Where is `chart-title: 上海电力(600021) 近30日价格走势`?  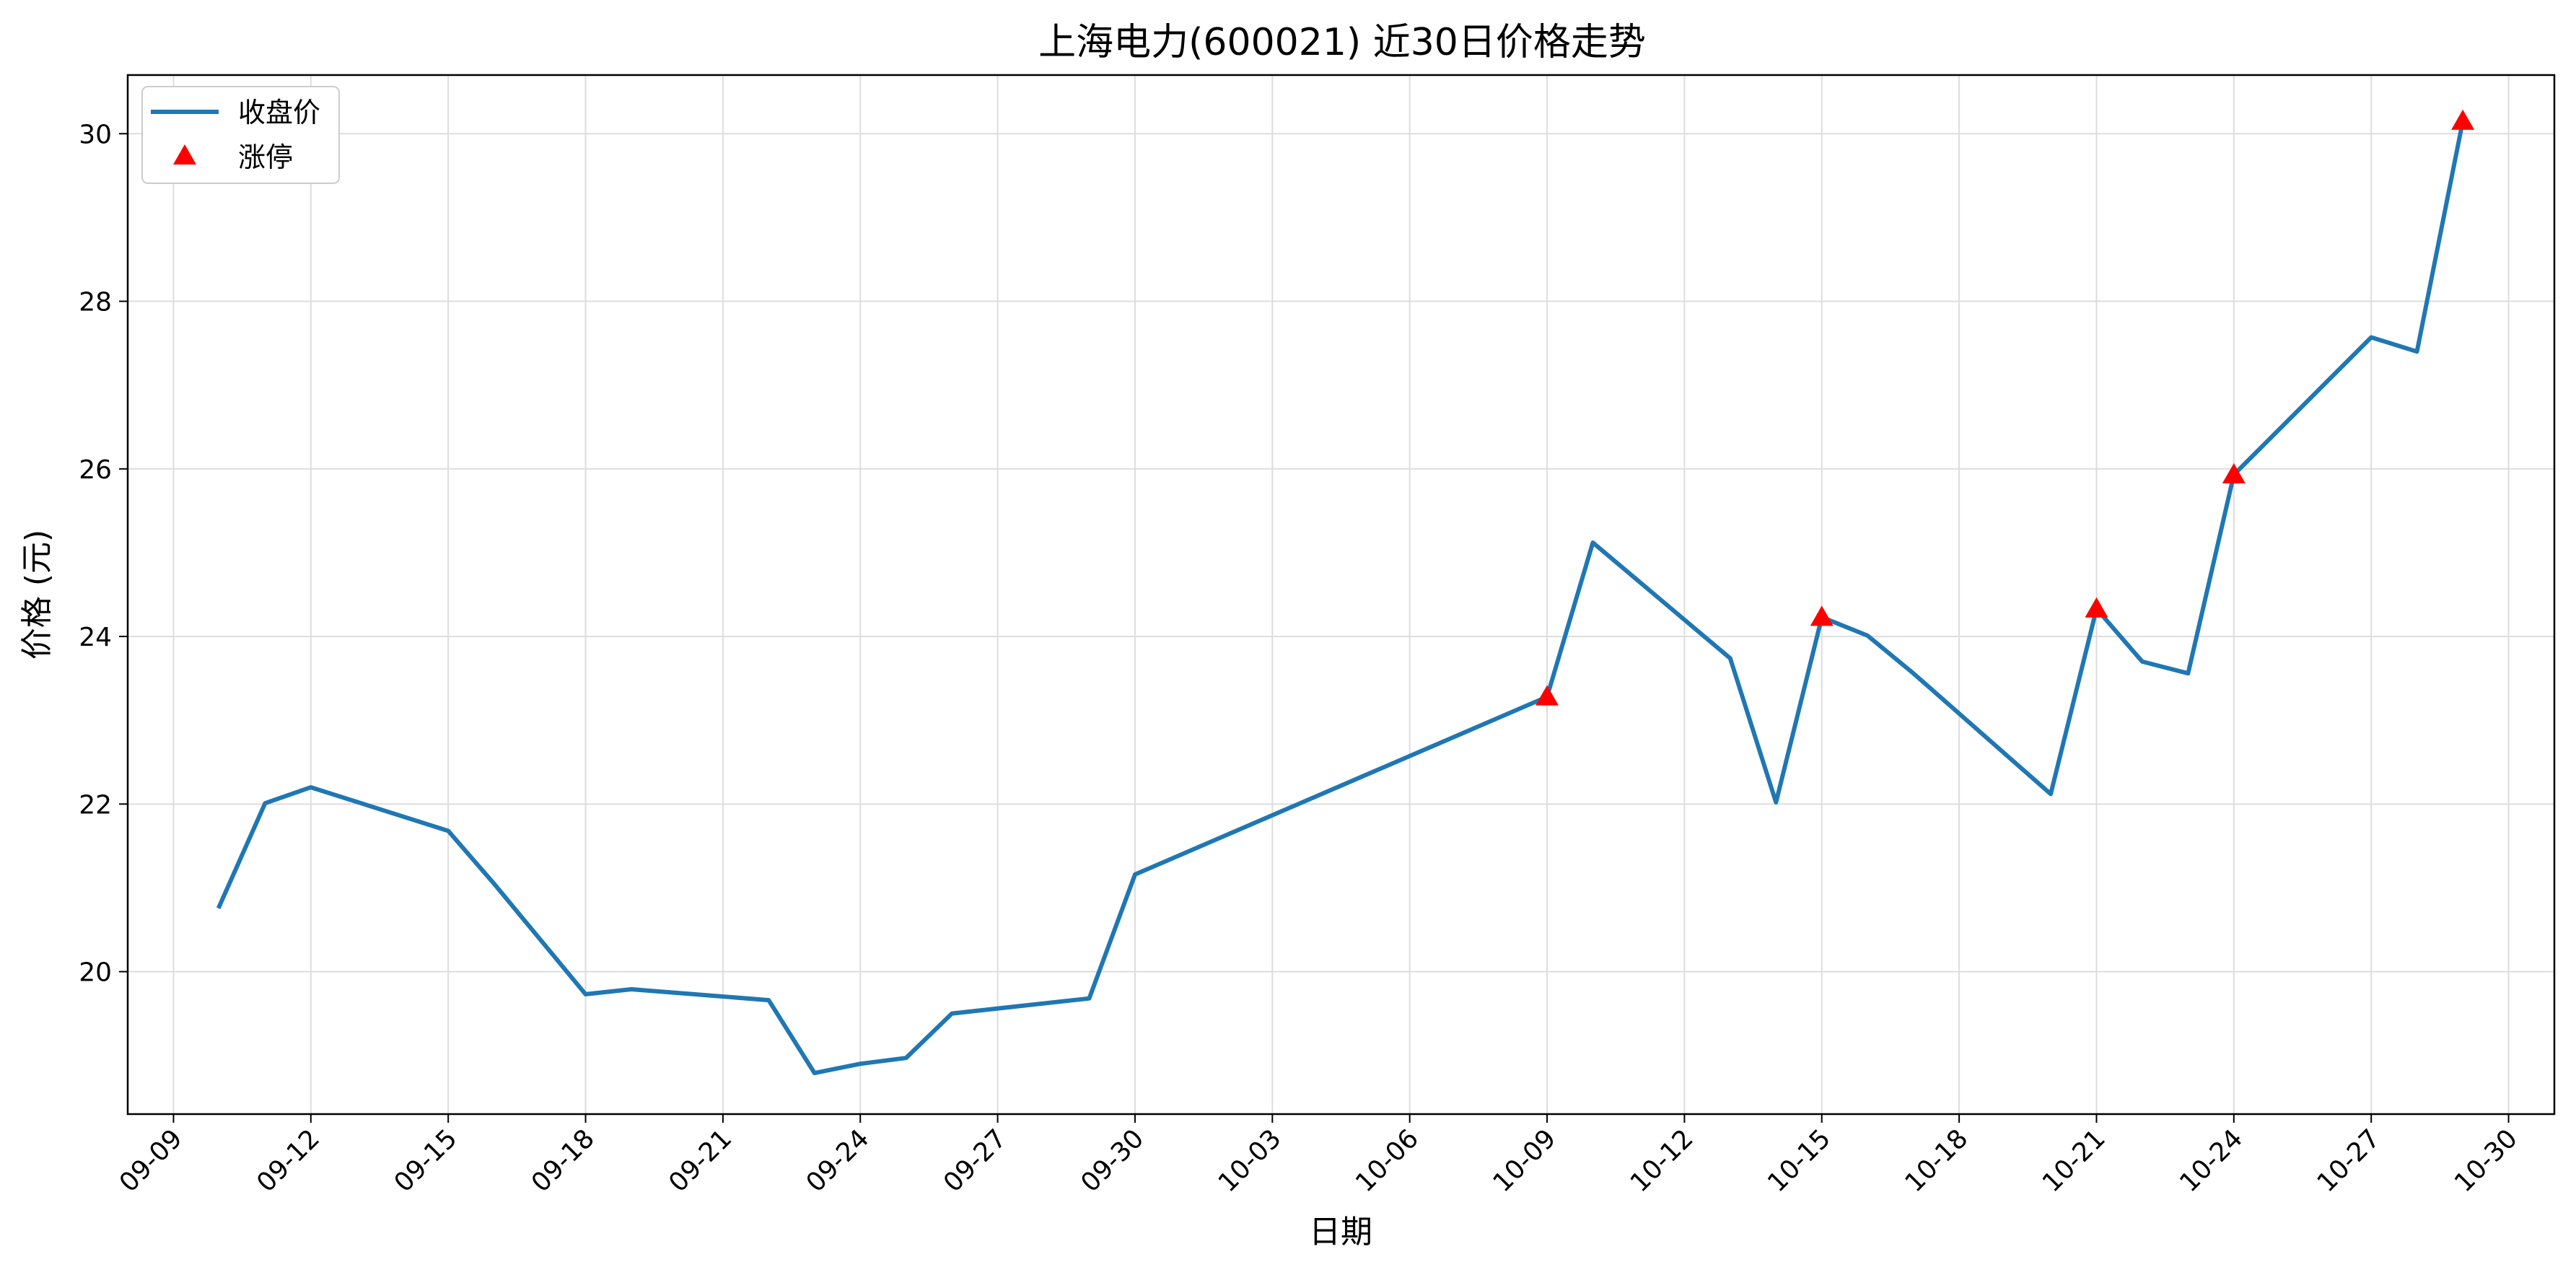
chart-title: 上海电力(600021) 近30日价格走势 is located at coordinates (1342, 43).